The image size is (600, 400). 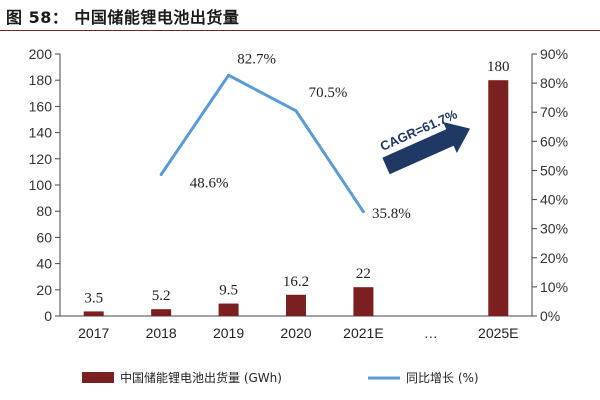 I want to click on y-right-tick-label: 80%, so click(x=554, y=83).